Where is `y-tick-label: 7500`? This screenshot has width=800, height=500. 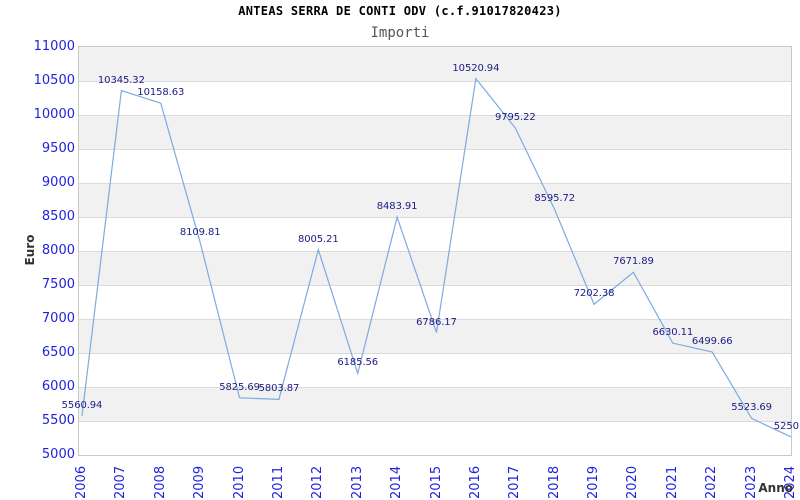 y-tick-label: 7500 is located at coordinates (58, 284).